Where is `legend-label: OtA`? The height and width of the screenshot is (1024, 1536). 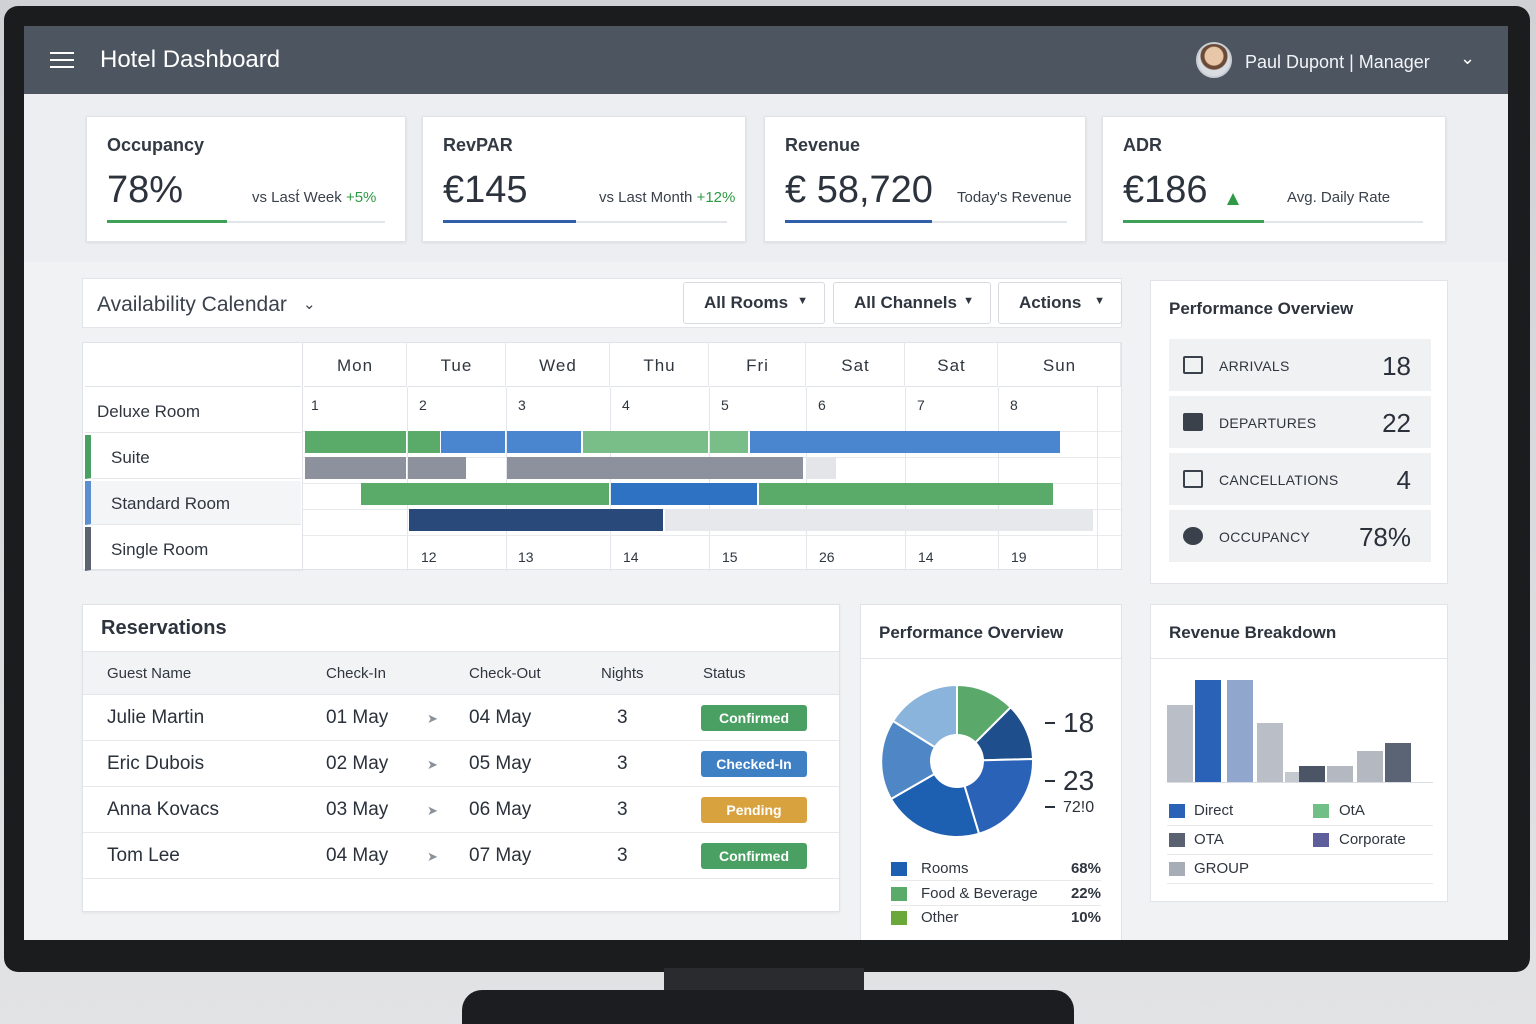 legend-label: OtA is located at coordinates (1352, 810).